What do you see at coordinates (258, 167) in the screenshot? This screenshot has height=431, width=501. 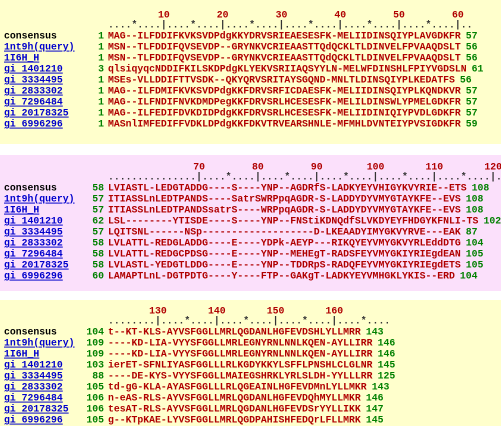 I see `ruler-number: 80` at bounding box center [258, 167].